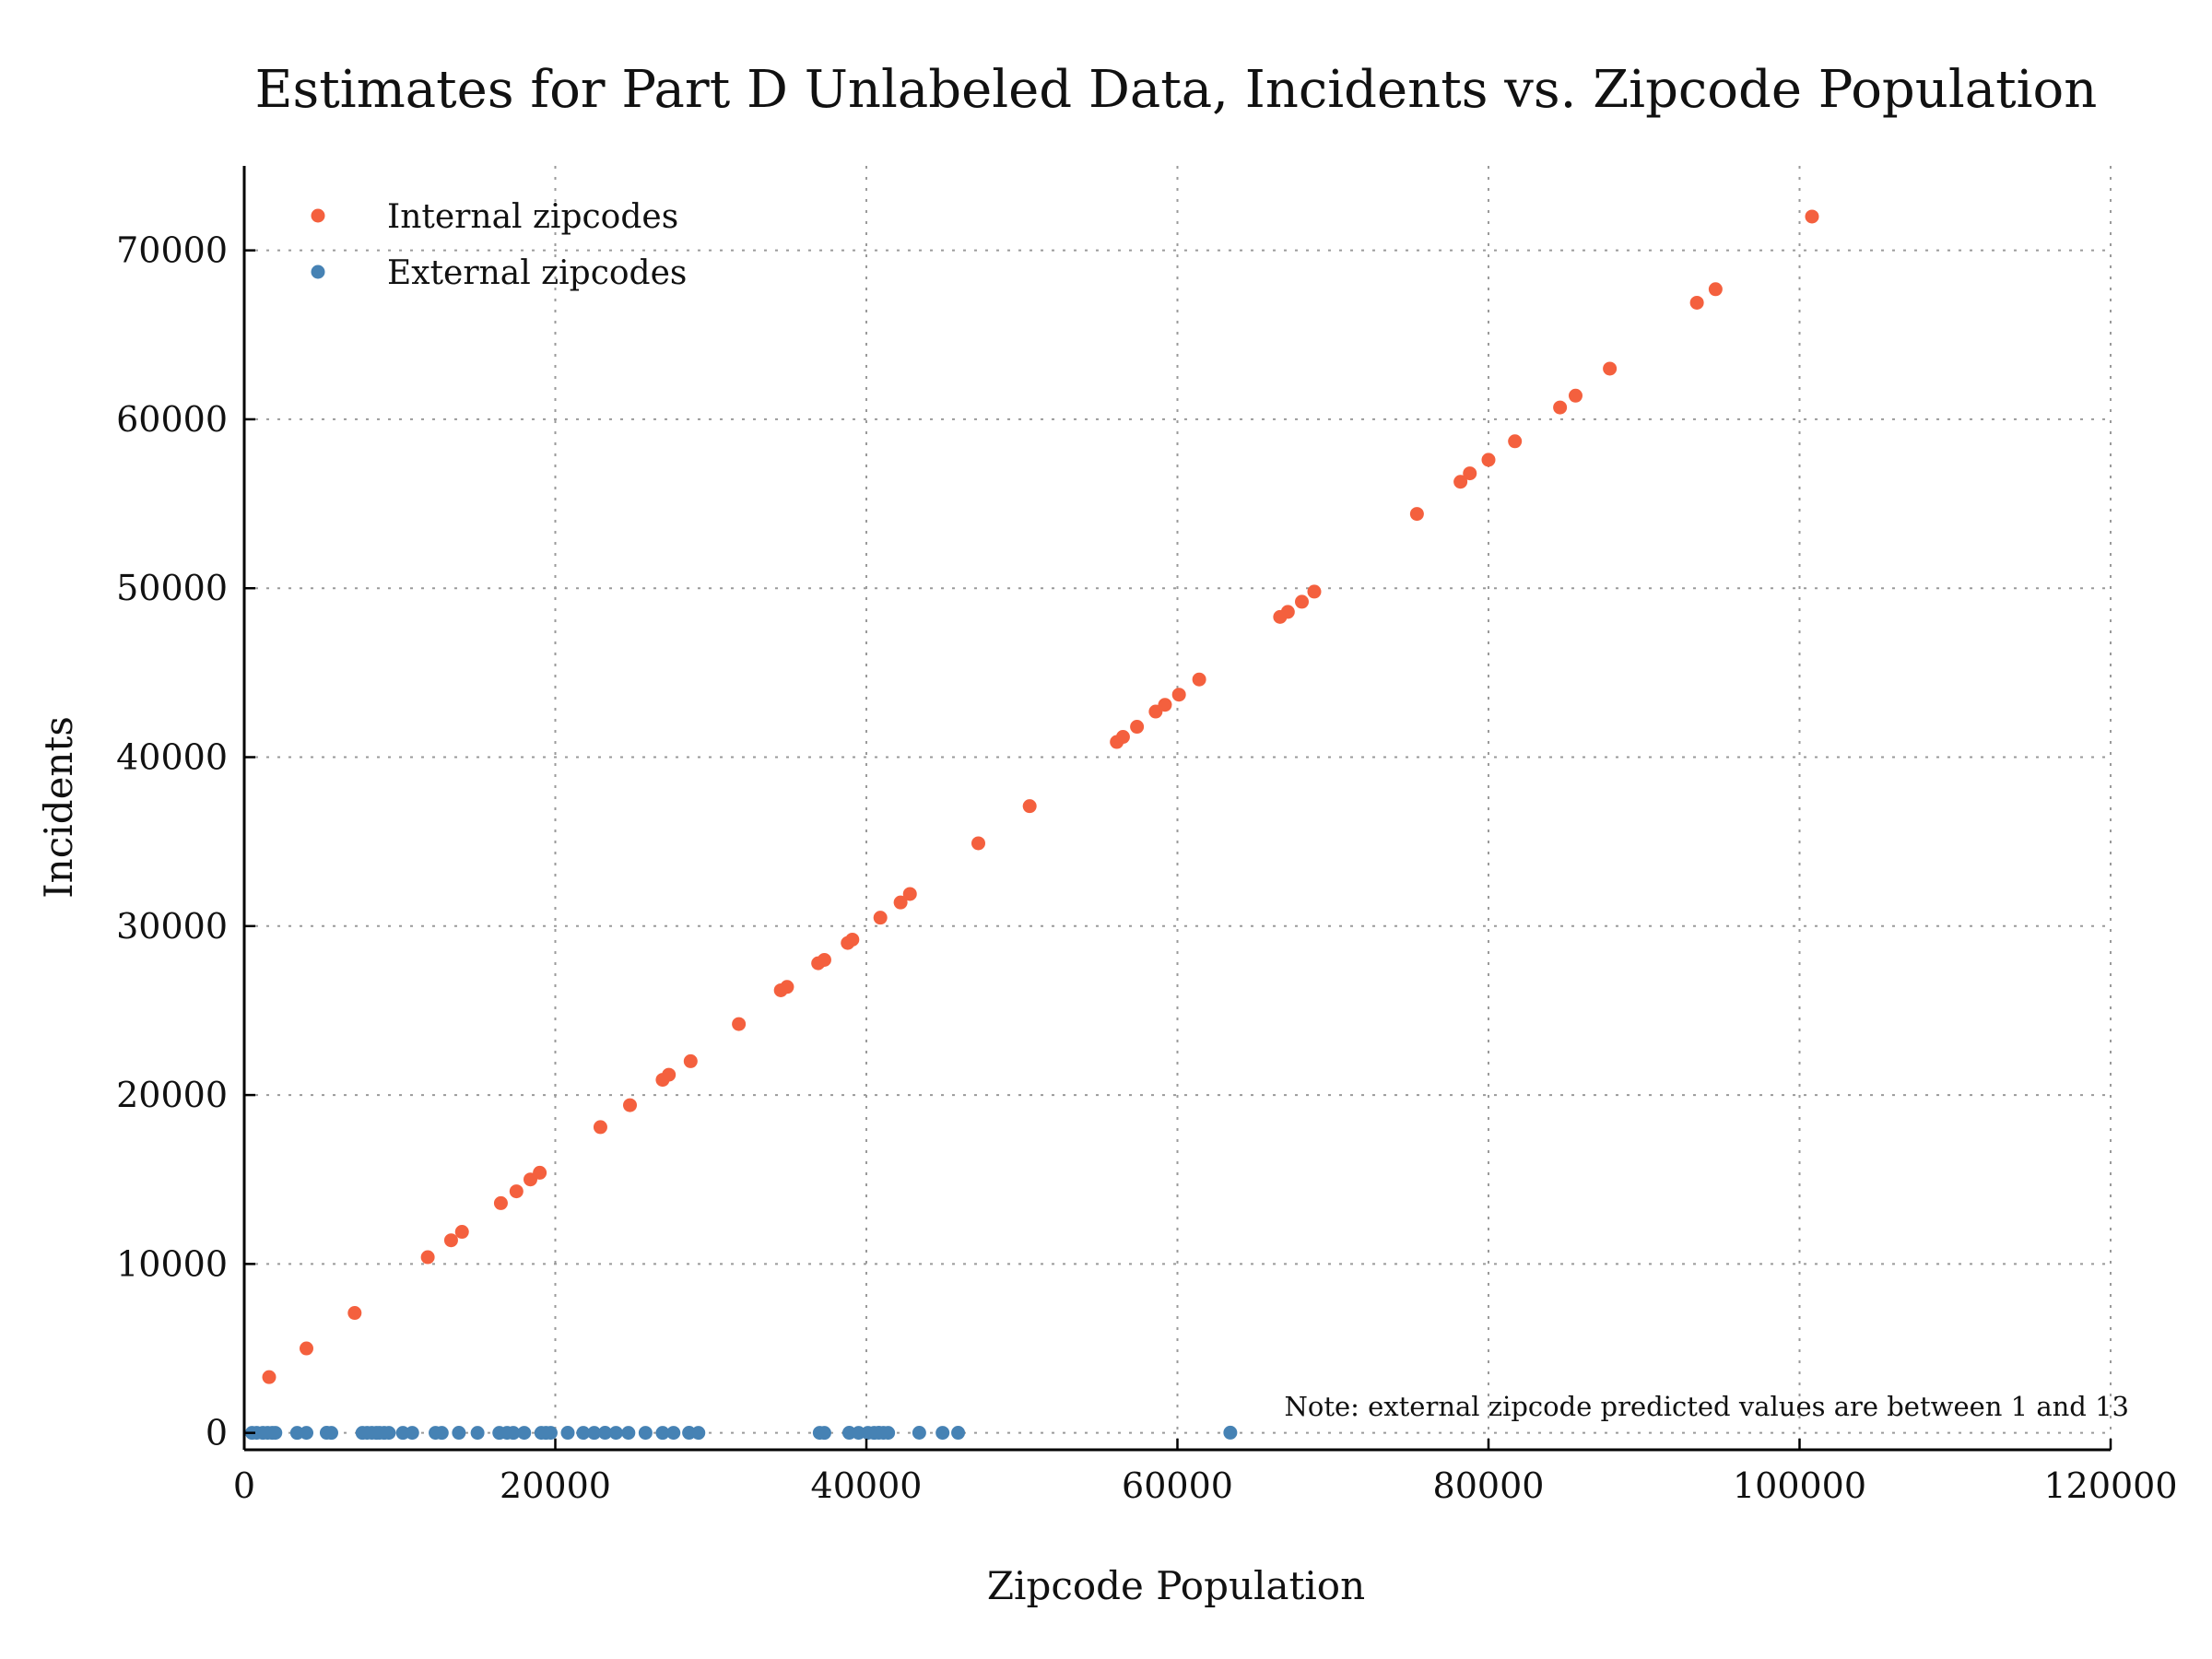 This screenshot has width=2212, height=1659. Describe the element at coordinates (172, 588) in the screenshot. I see `y-tick-label: 50000` at that location.